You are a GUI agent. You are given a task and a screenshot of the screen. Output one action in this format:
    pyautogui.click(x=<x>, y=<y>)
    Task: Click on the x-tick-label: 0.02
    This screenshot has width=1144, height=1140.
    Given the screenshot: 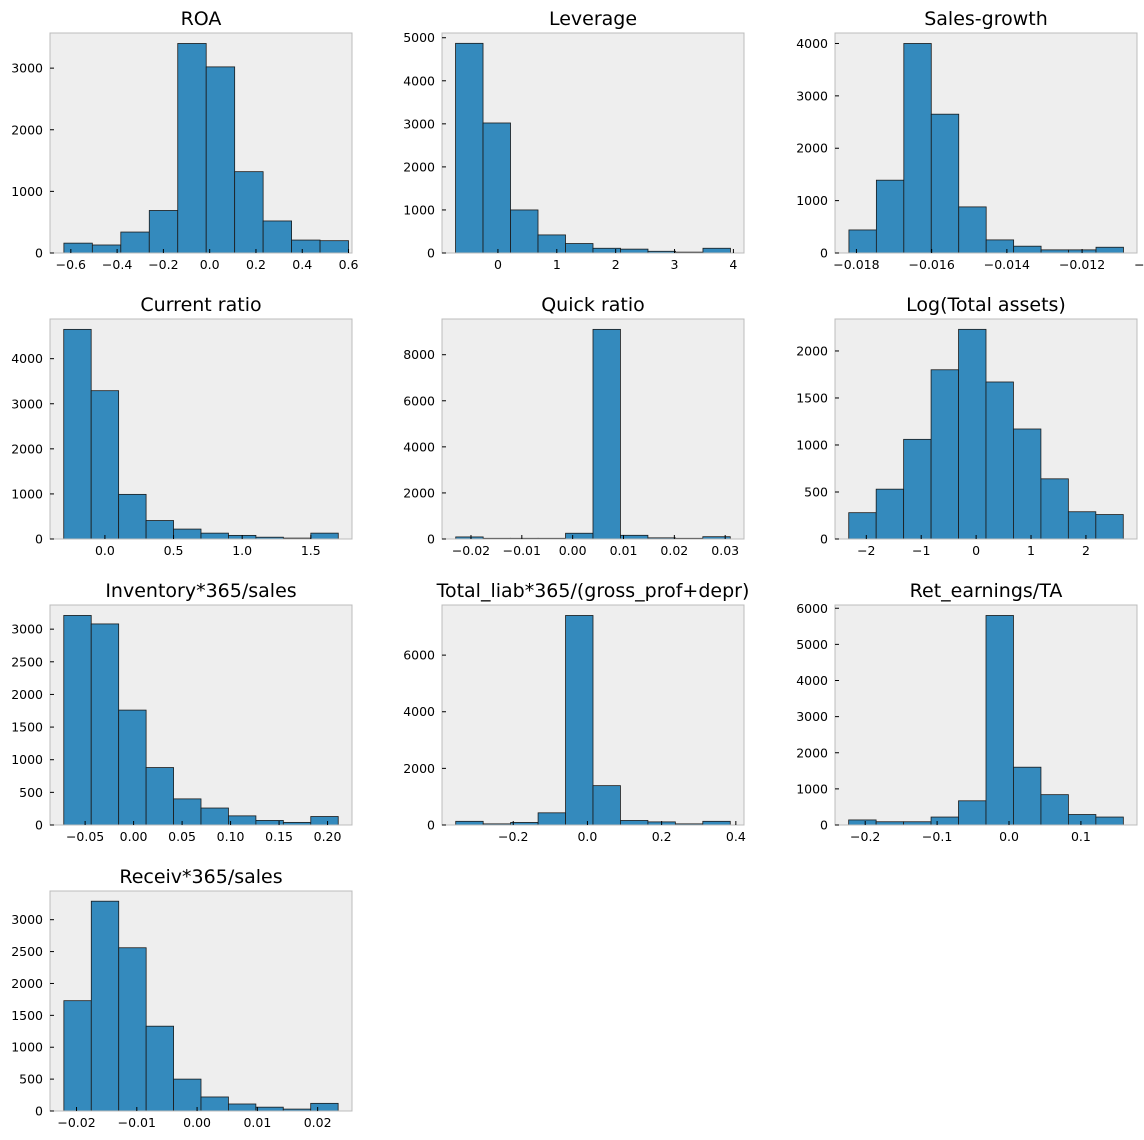 What is the action you would take?
    pyautogui.click(x=318, y=1122)
    